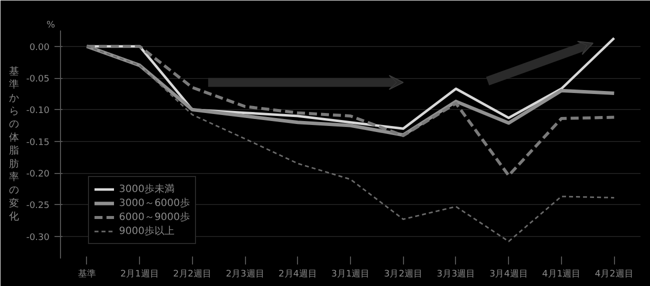 The height and width of the screenshot is (286, 650). What do you see at coordinates (154, 203) in the screenshot?
I see `legend-label: 3000～6000歩` at bounding box center [154, 203].